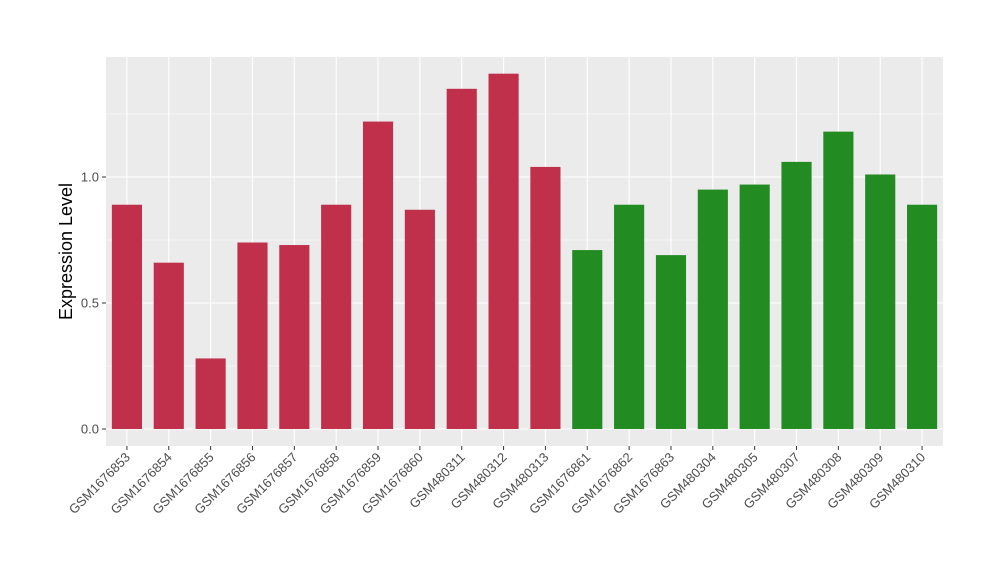 This screenshot has width=1000, height=580. What do you see at coordinates (66, 251) in the screenshot?
I see `y-axis-title: Expression Level` at bounding box center [66, 251].